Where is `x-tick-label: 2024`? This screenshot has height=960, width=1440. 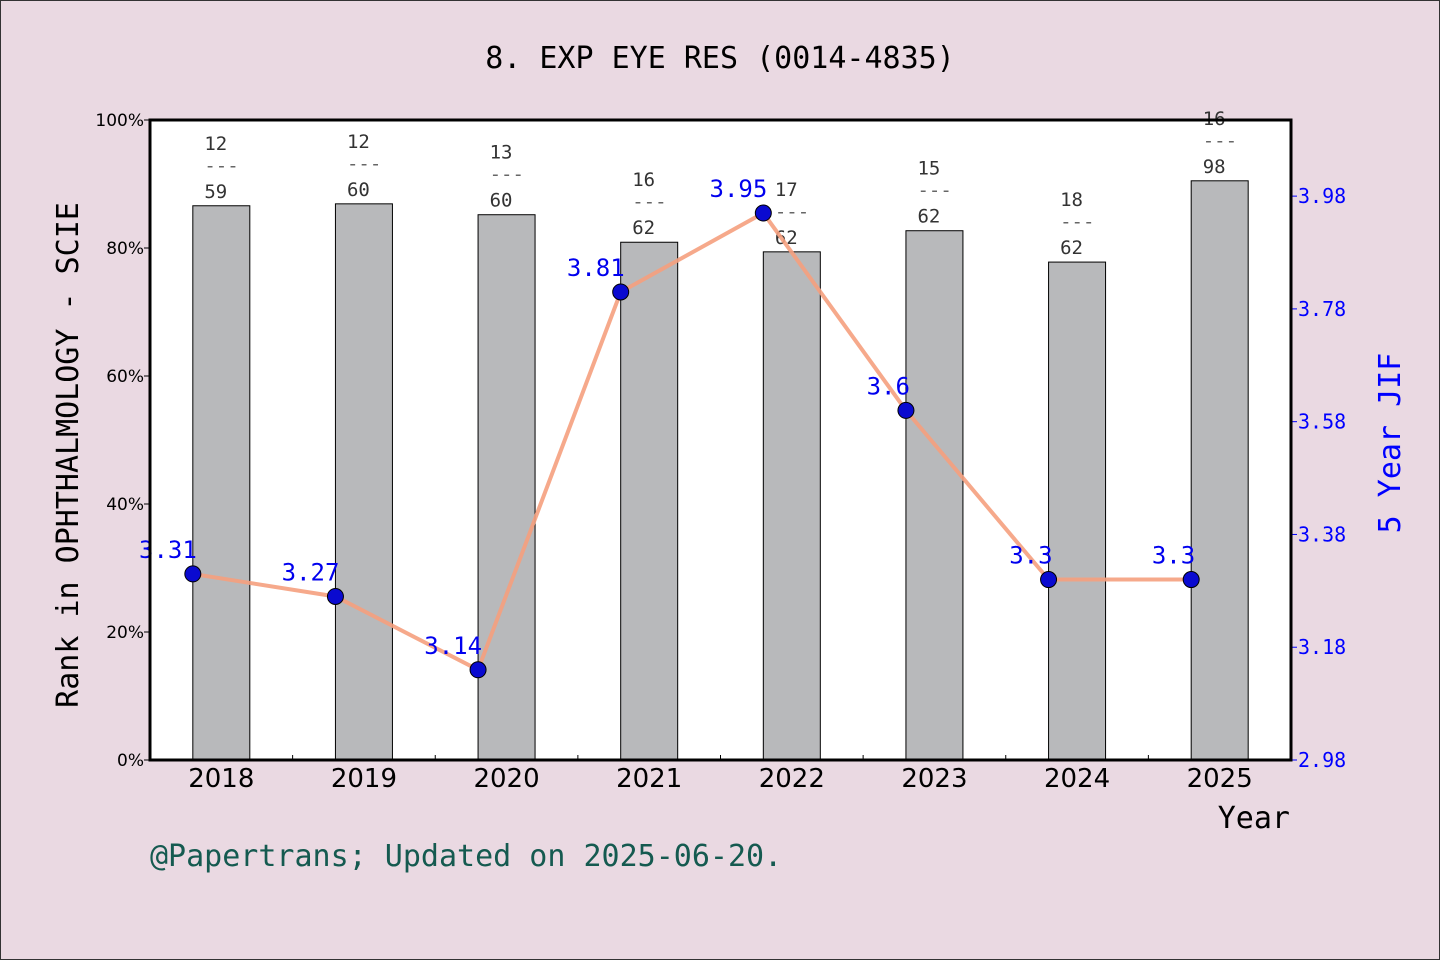
x-tick-label: 2024 is located at coordinates (1077, 779).